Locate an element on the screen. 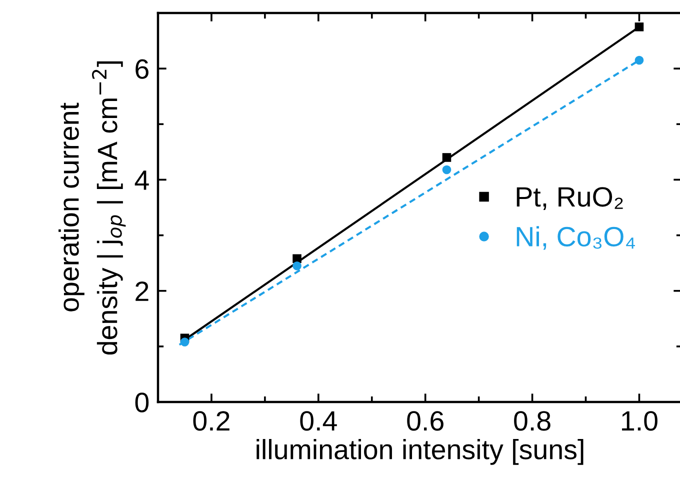 The width and height of the screenshot is (680, 483). y-tick-label: 4 is located at coordinates (141, 180).